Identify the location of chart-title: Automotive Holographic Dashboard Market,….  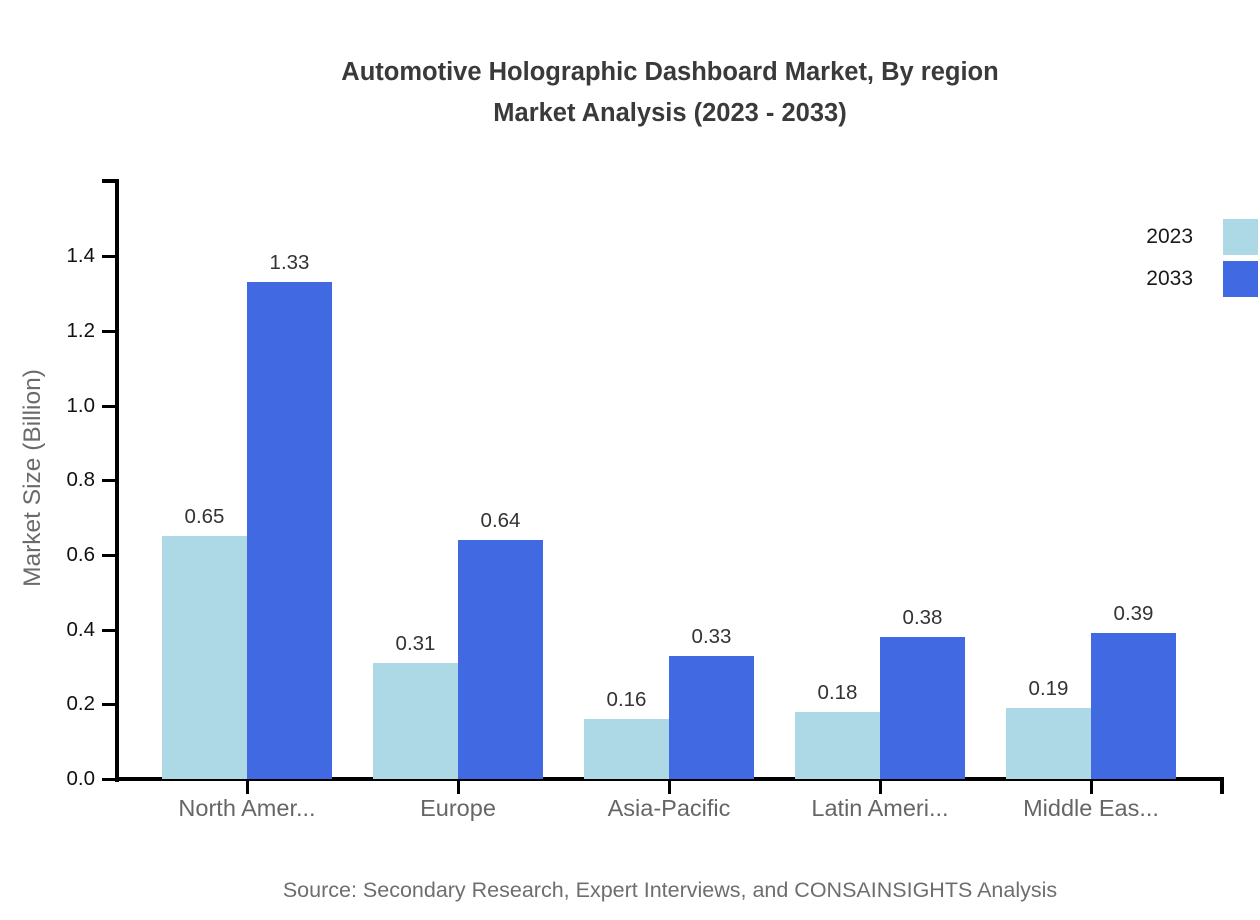
(670, 93).